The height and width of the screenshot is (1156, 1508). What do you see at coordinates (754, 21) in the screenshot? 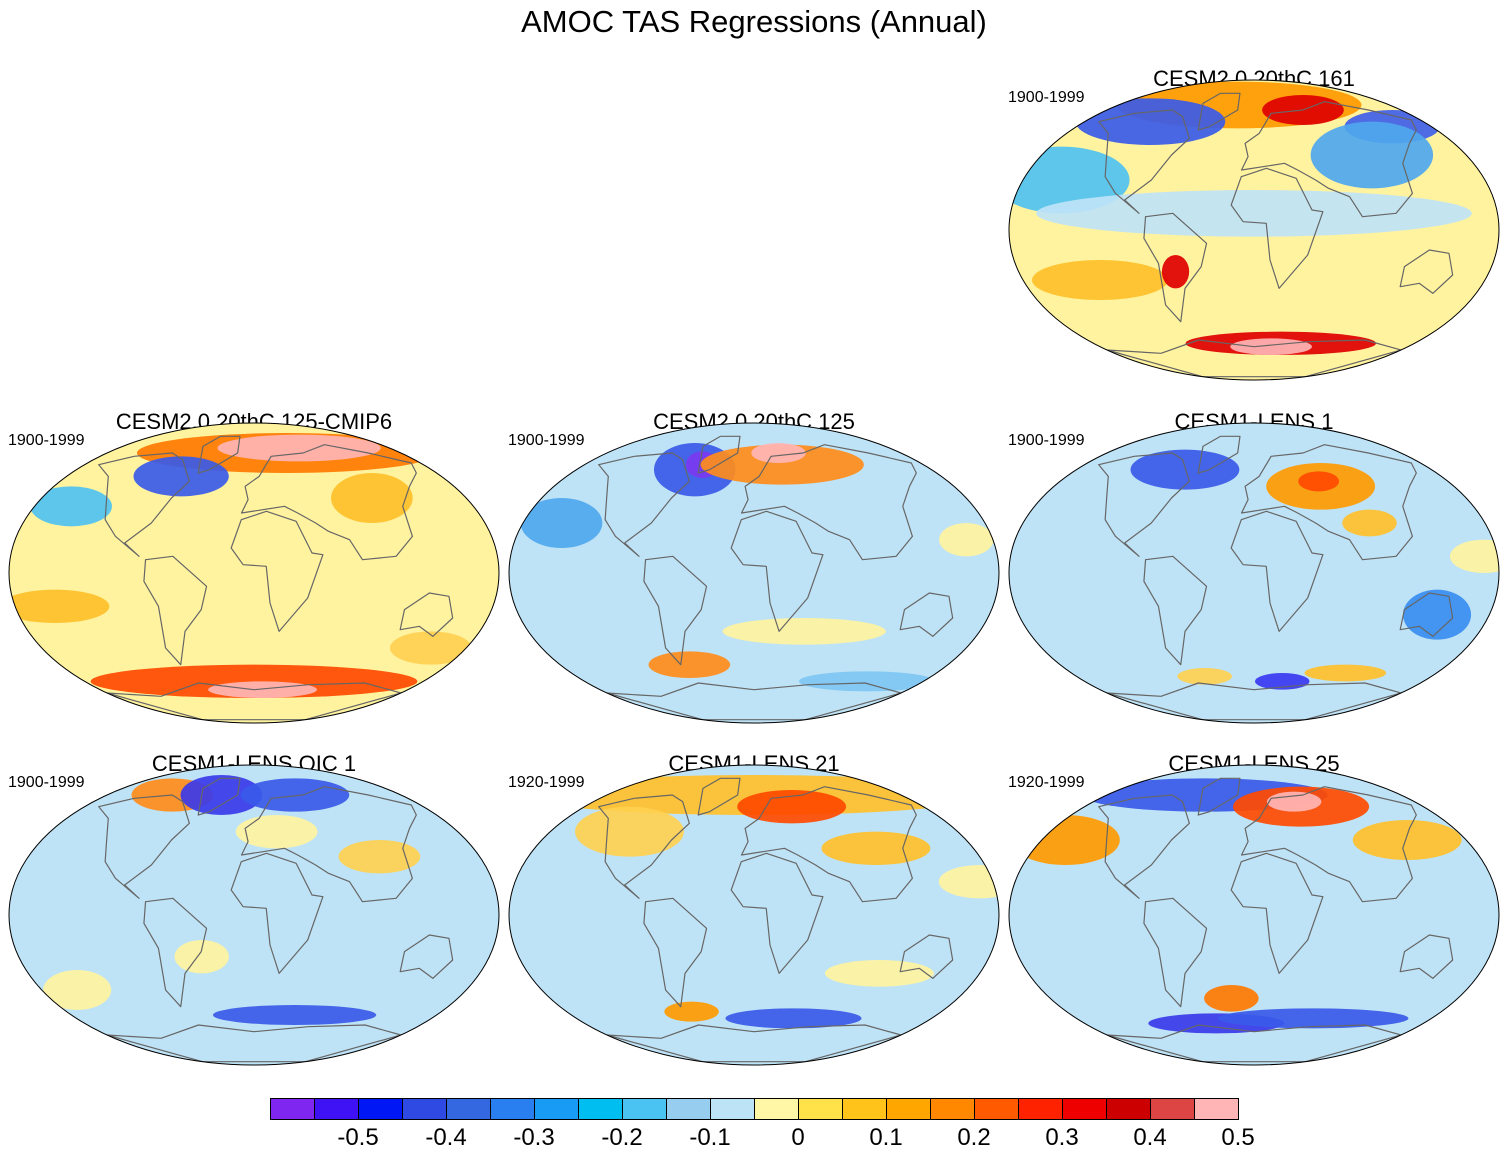
I see `figure-title: AMOC TAS Regressions (Annual)` at bounding box center [754, 21].